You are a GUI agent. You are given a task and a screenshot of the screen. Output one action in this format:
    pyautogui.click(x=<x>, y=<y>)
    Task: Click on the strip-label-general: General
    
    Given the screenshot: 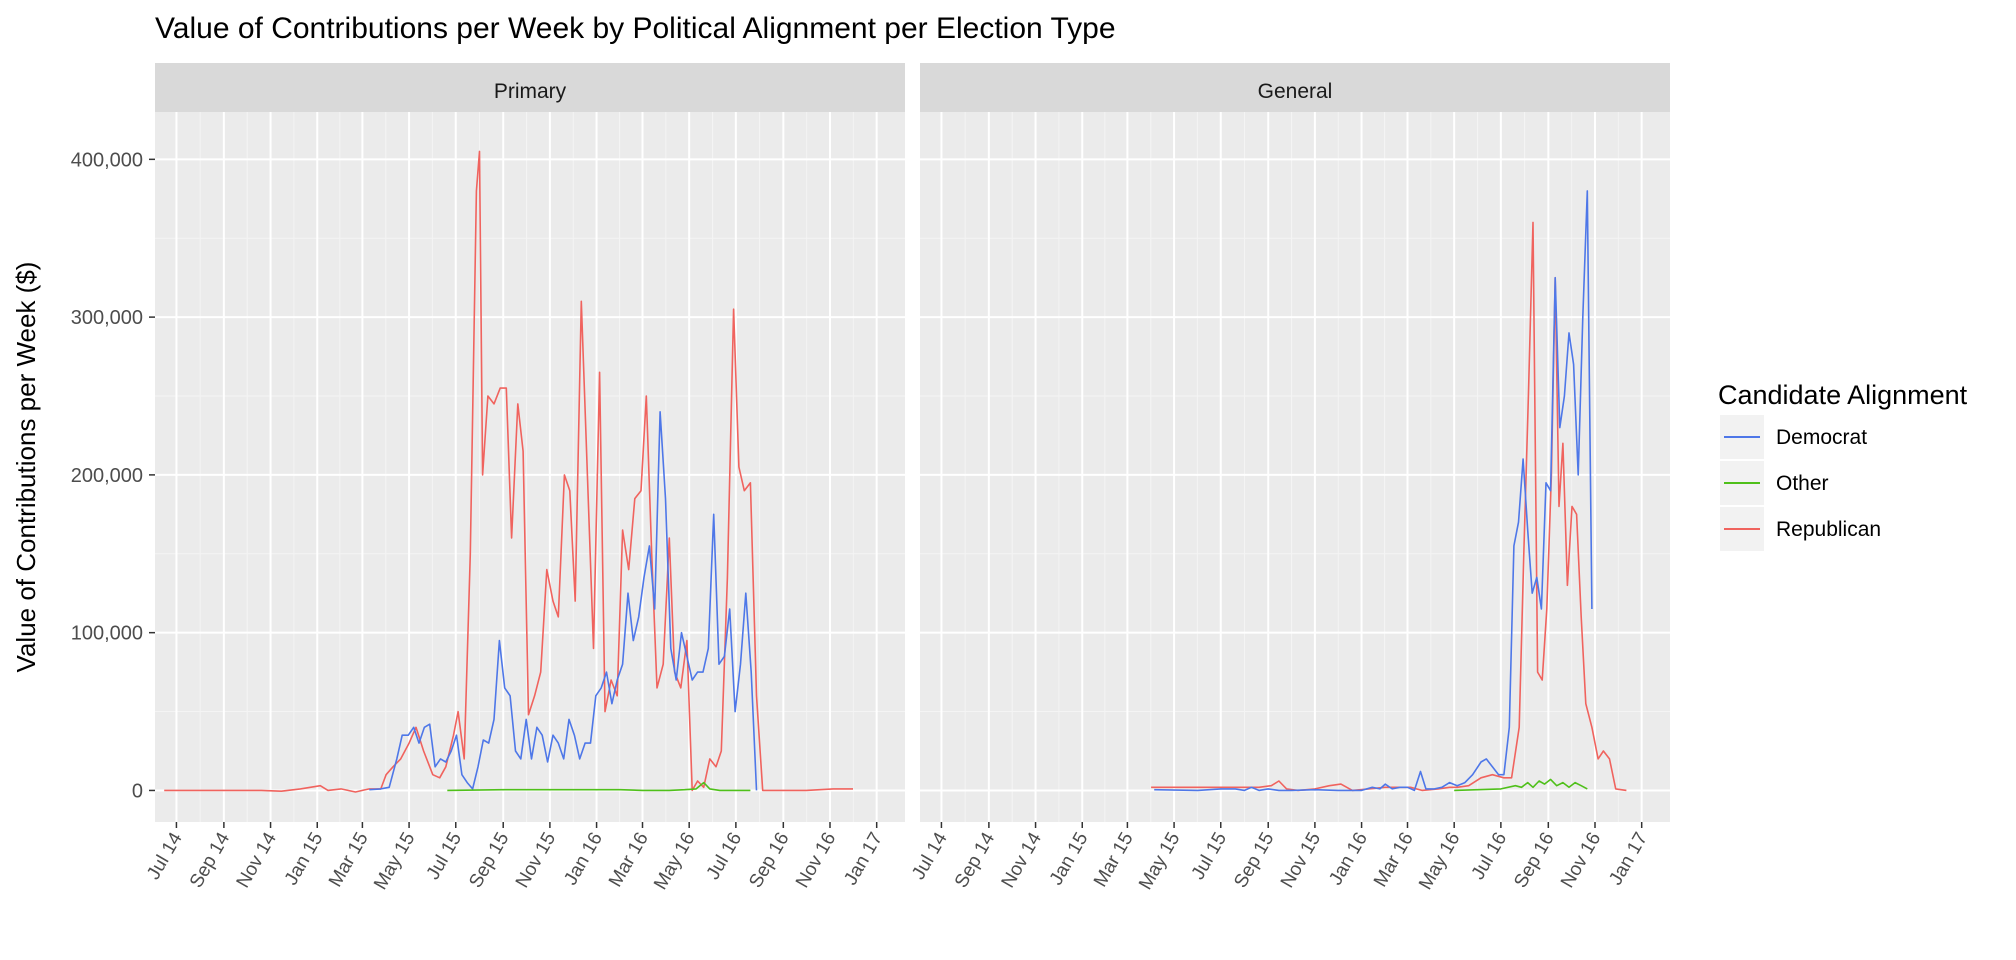 What is the action you would take?
    pyautogui.click(x=1295, y=91)
    